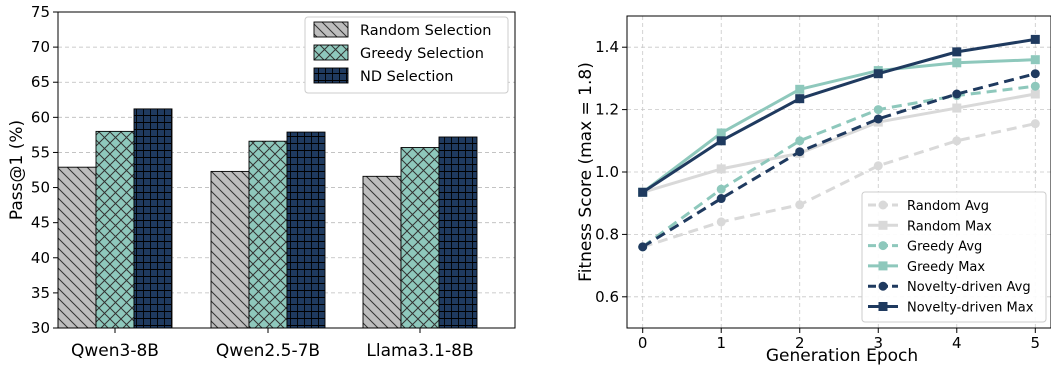 The width and height of the screenshot is (1051, 368). What do you see at coordinates (607, 172) in the screenshot?
I see `line-y-tick-label: 1.0` at bounding box center [607, 172].